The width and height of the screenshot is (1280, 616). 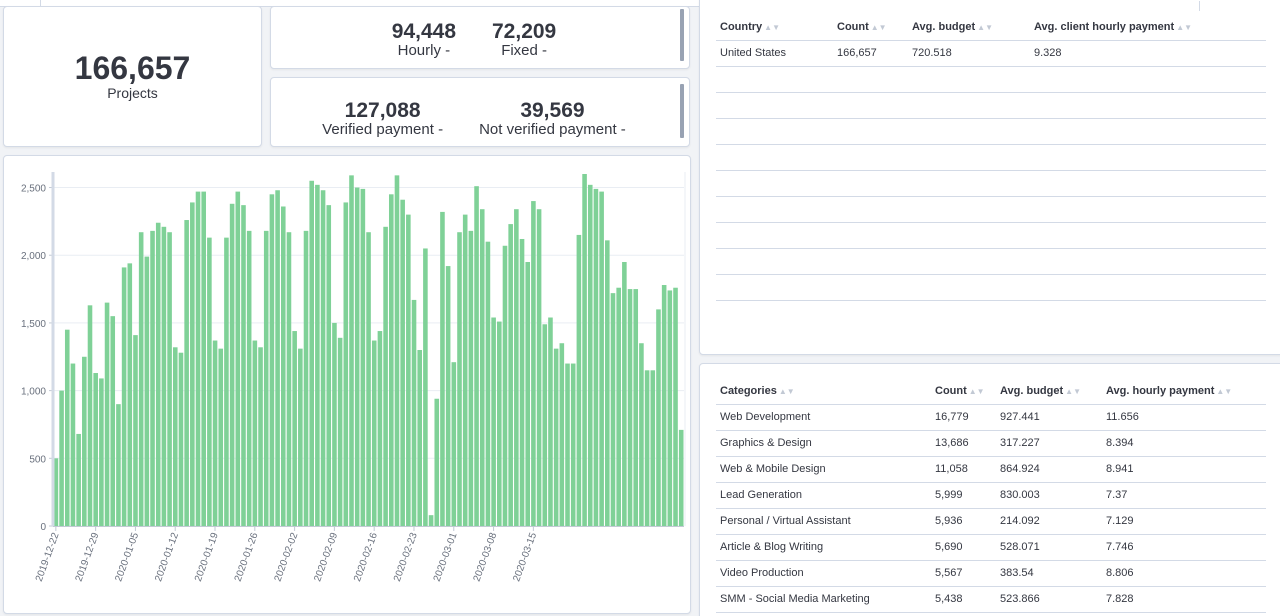 I want to click on column-header-avg-hourly-payment: Avg. hourly payment ▲▼, so click(x=1184, y=391).